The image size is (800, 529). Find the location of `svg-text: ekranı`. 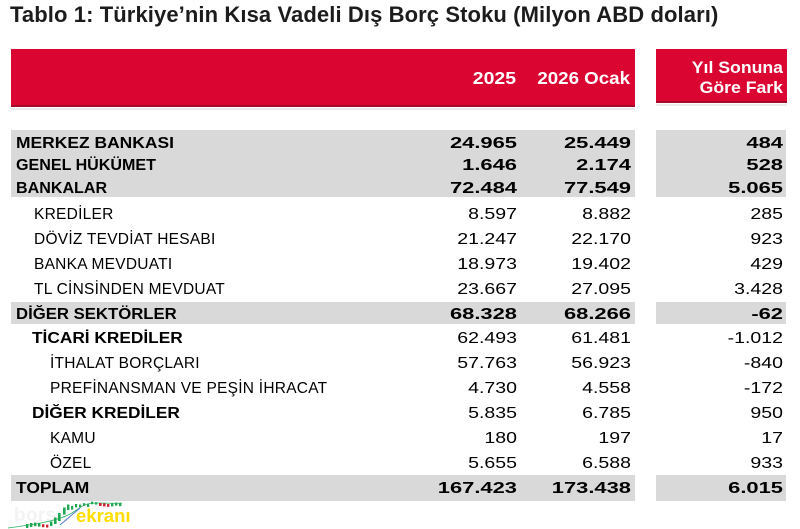

svg-text: ekranı is located at coordinates (103, 515).